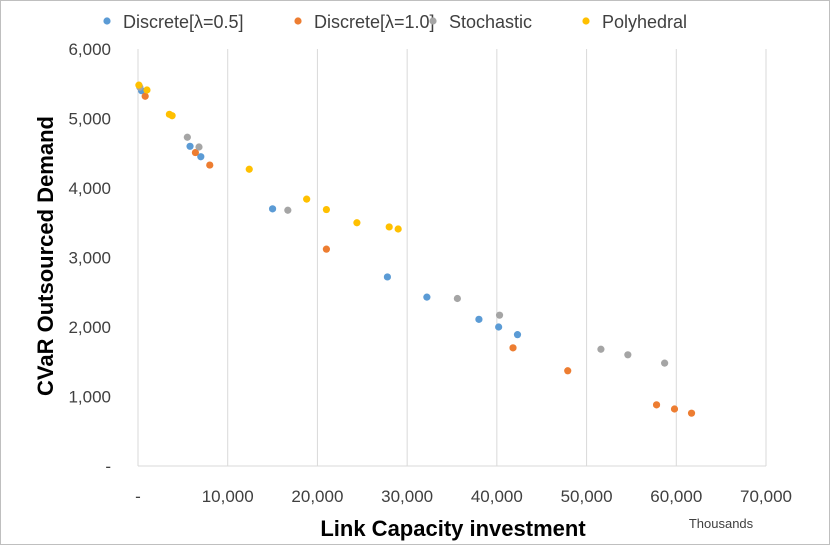  I want to click on legend-entry: Polyhedral, so click(644, 22).